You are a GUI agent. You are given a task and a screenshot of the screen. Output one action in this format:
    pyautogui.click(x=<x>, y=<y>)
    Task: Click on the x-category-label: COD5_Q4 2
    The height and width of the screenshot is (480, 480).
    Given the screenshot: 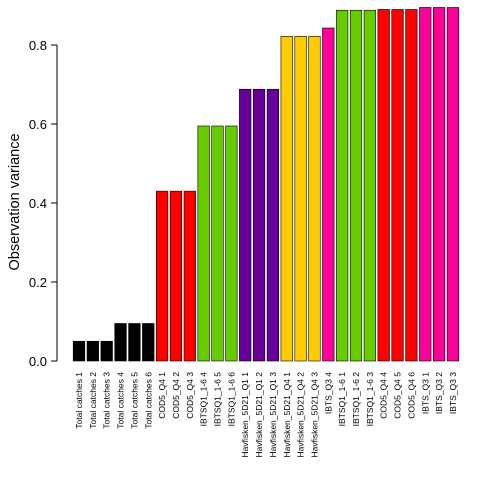 What is the action you would take?
    pyautogui.click(x=176, y=395)
    